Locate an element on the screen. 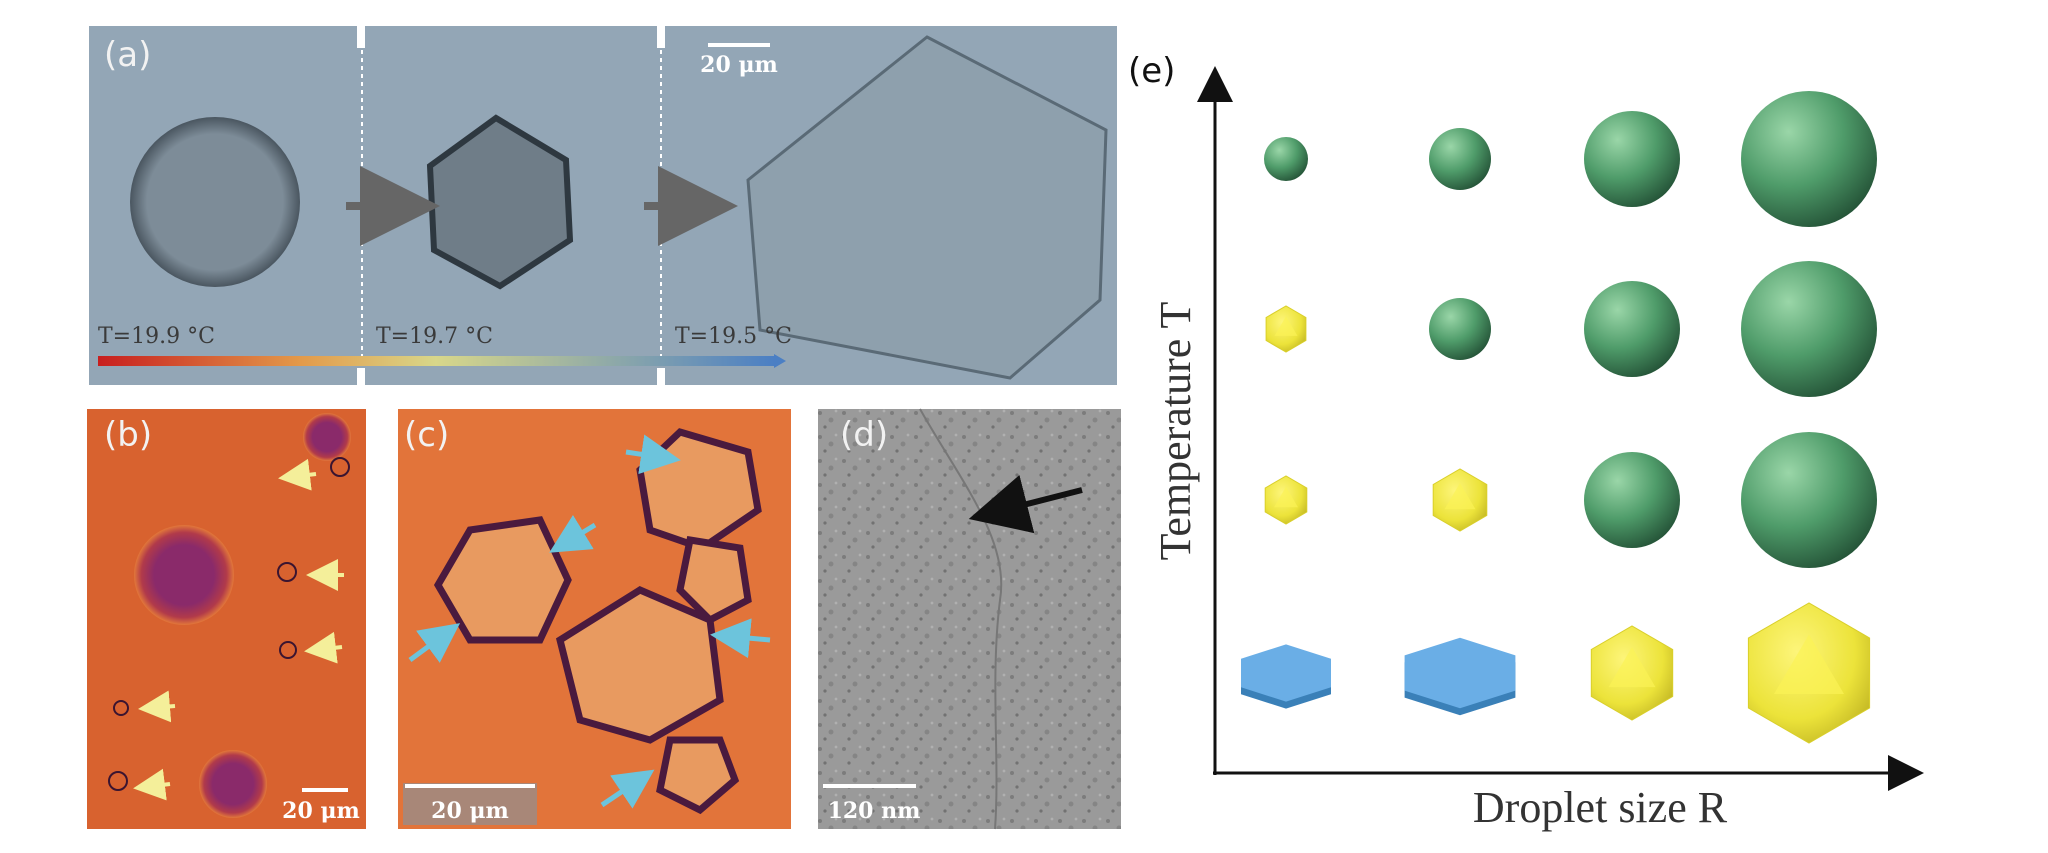  panel-label: (d) is located at coordinates (864, 435).